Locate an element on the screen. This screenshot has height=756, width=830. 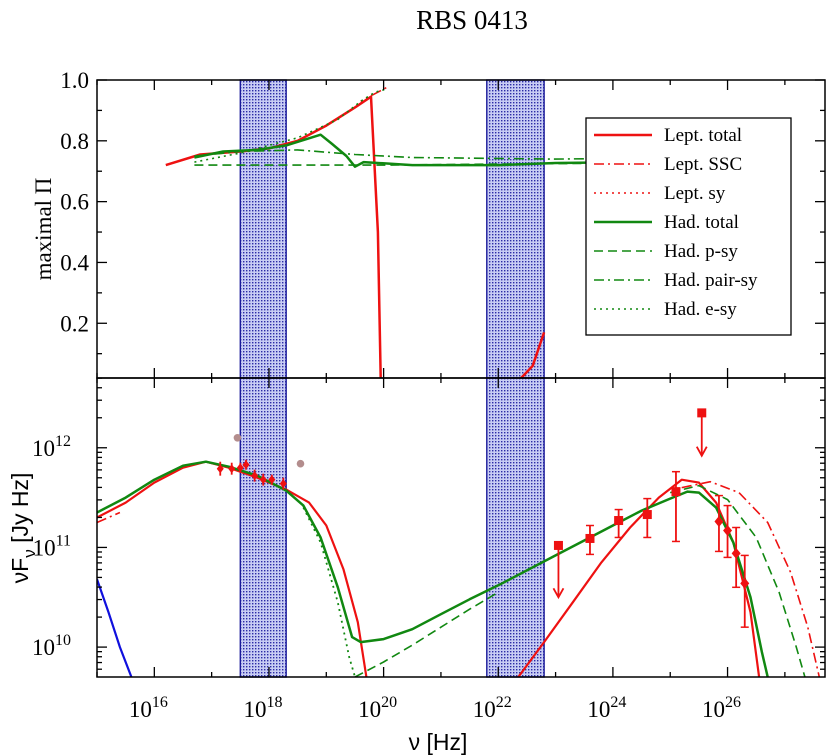
legend-box is located at coordinates (688, 226).